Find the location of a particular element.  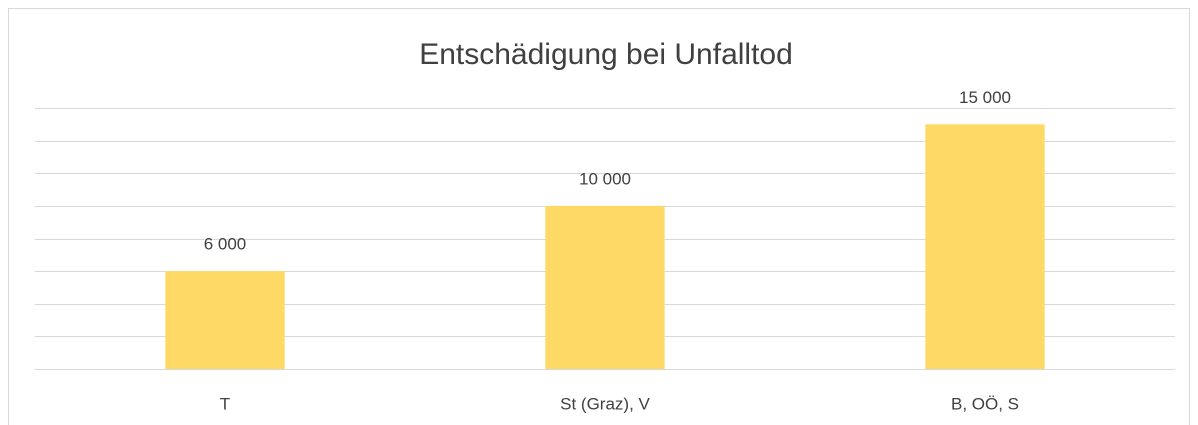

chart-title: Entschädigung bei Unfalltod is located at coordinates (606, 54).